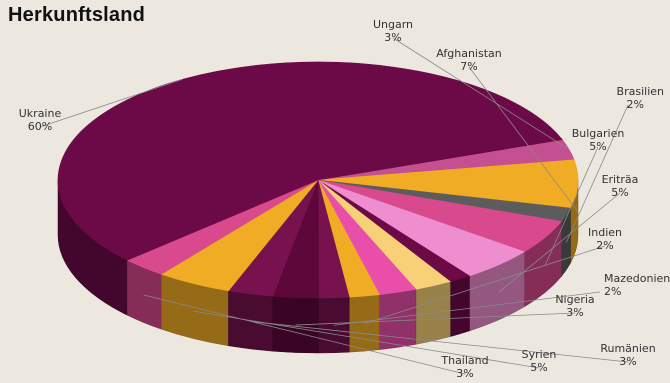 The width and height of the screenshot is (670, 383). Describe the element at coordinates (620, 179) in the screenshot. I see `slice-label-eritraa: Eriträa` at that location.